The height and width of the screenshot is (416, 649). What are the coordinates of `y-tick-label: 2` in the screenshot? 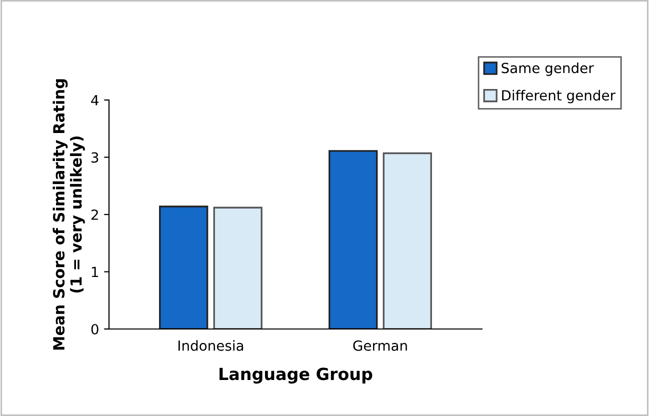 It's located at (94, 214).